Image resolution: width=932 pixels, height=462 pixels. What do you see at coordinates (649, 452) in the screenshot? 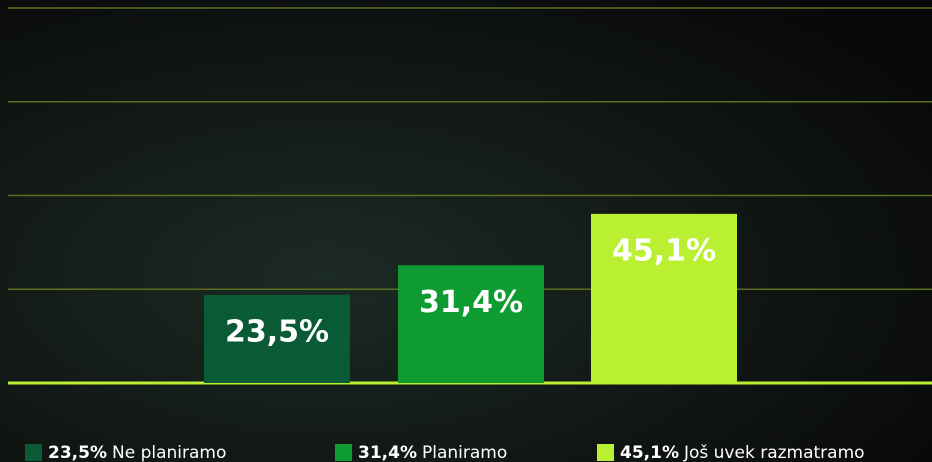
I see `legend-value: 45,1%` at bounding box center [649, 452].